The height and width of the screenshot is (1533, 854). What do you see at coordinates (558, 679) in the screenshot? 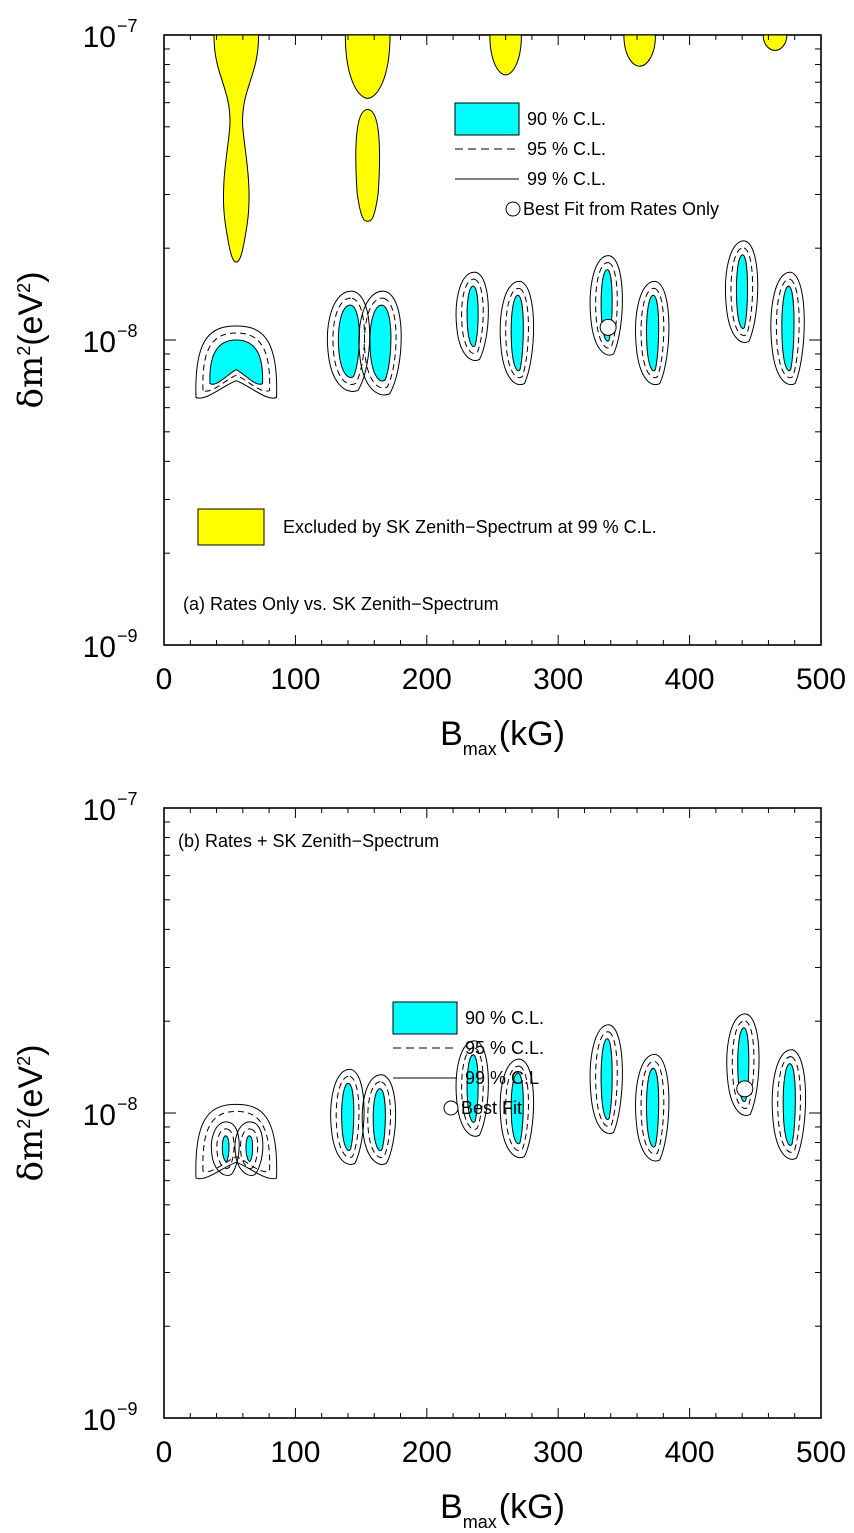
I see `x-tick-label: 300` at bounding box center [558, 679].